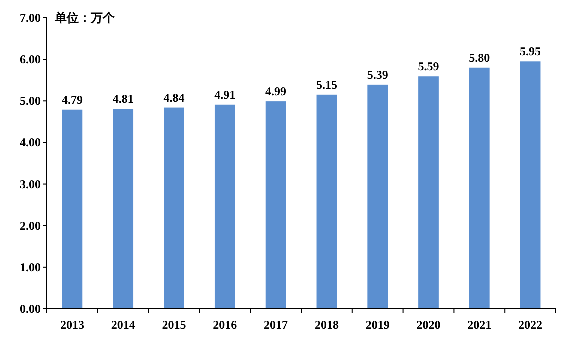 The width and height of the screenshot is (567, 343). I want to click on x-tick-label: 2017, so click(276, 325).